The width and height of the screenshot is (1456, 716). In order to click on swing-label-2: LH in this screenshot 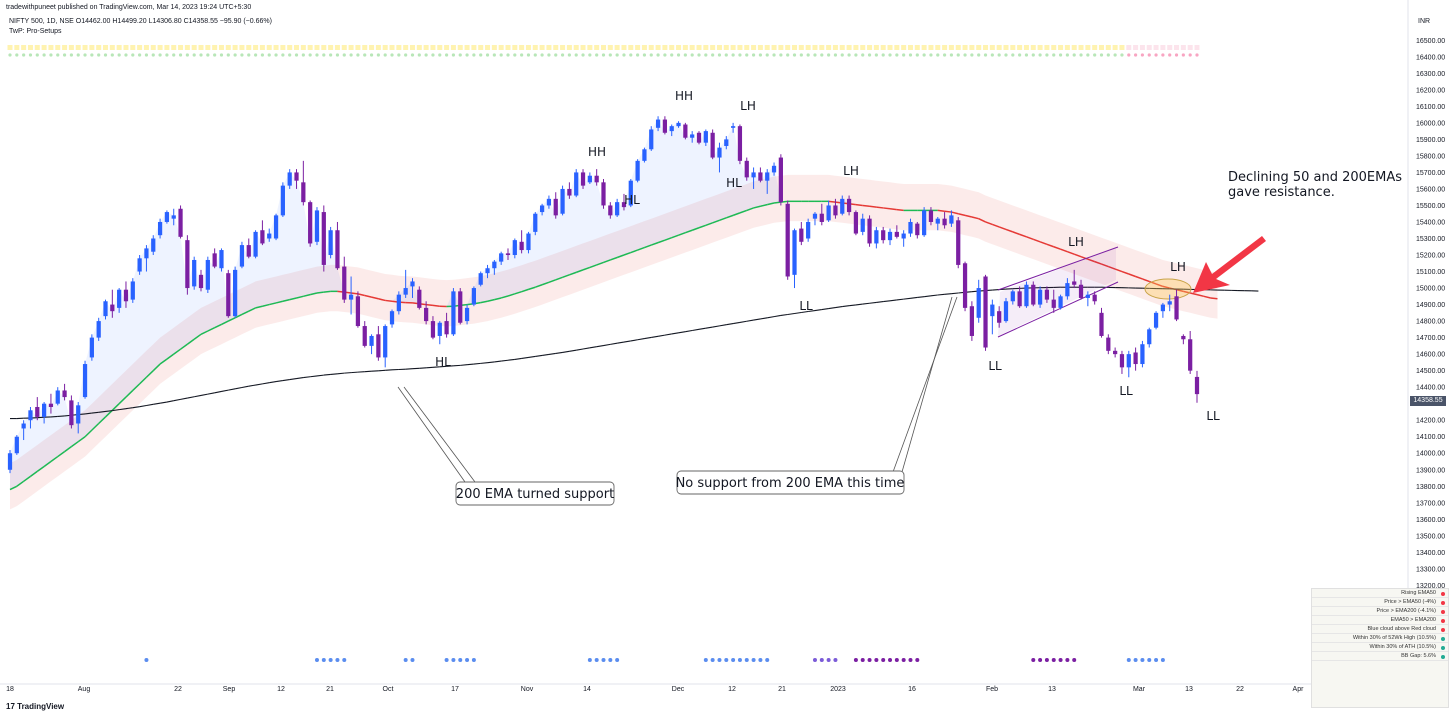, I will do `click(748, 106)`.